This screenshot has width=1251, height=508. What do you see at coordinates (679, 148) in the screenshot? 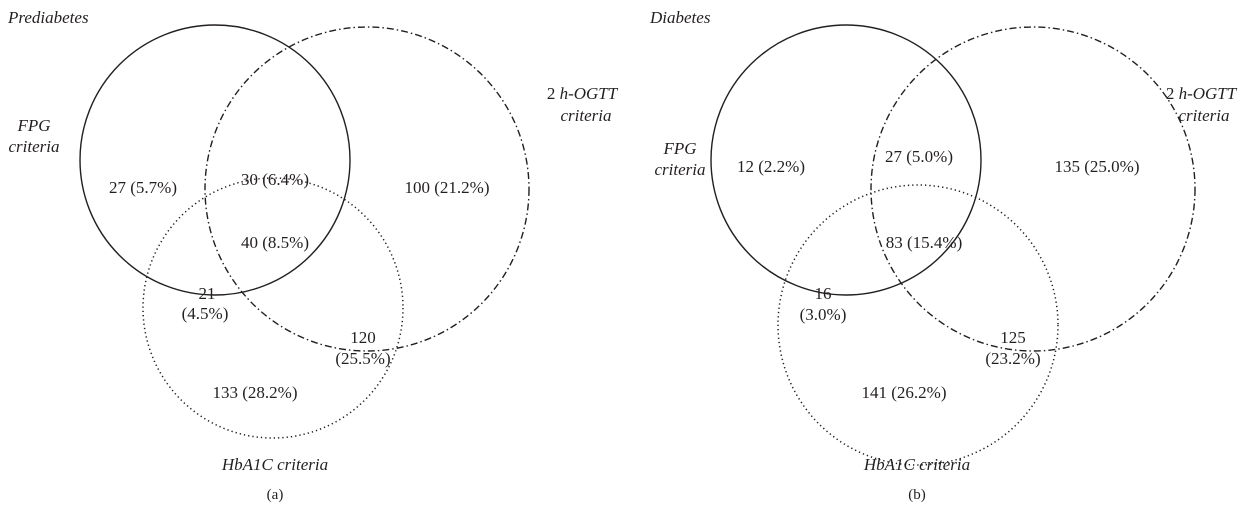
I see `panel-b-fpg-label-line1: FPG` at bounding box center [679, 148].